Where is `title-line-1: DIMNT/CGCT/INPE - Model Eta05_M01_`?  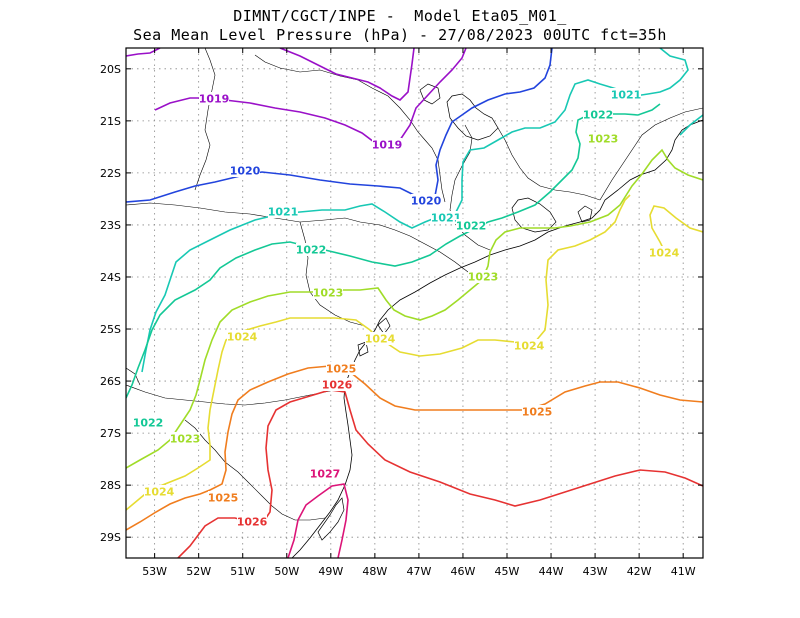 title-line-1: DIMNT/CGCT/INPE - Model Eta05_M01_ is located at coordinates (400, 16).